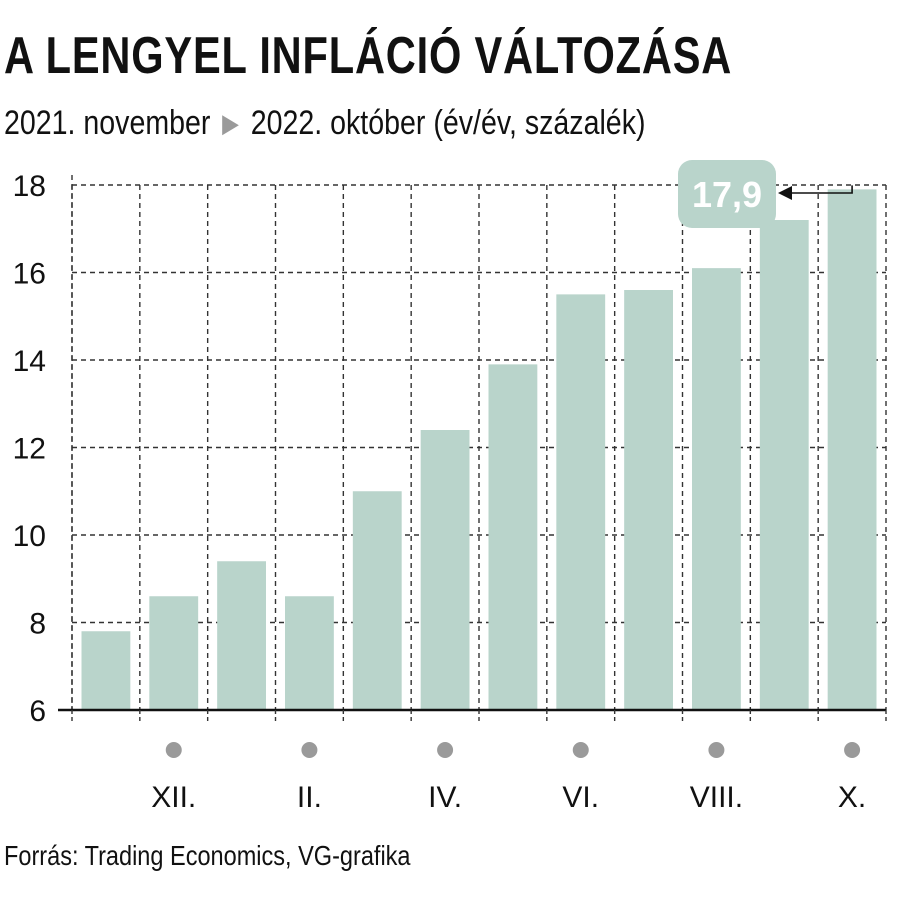  What do you see at coordinates (37, 711) in the screenshot?
I see `y-tick-label: 6` at bounding box center [37, 711].